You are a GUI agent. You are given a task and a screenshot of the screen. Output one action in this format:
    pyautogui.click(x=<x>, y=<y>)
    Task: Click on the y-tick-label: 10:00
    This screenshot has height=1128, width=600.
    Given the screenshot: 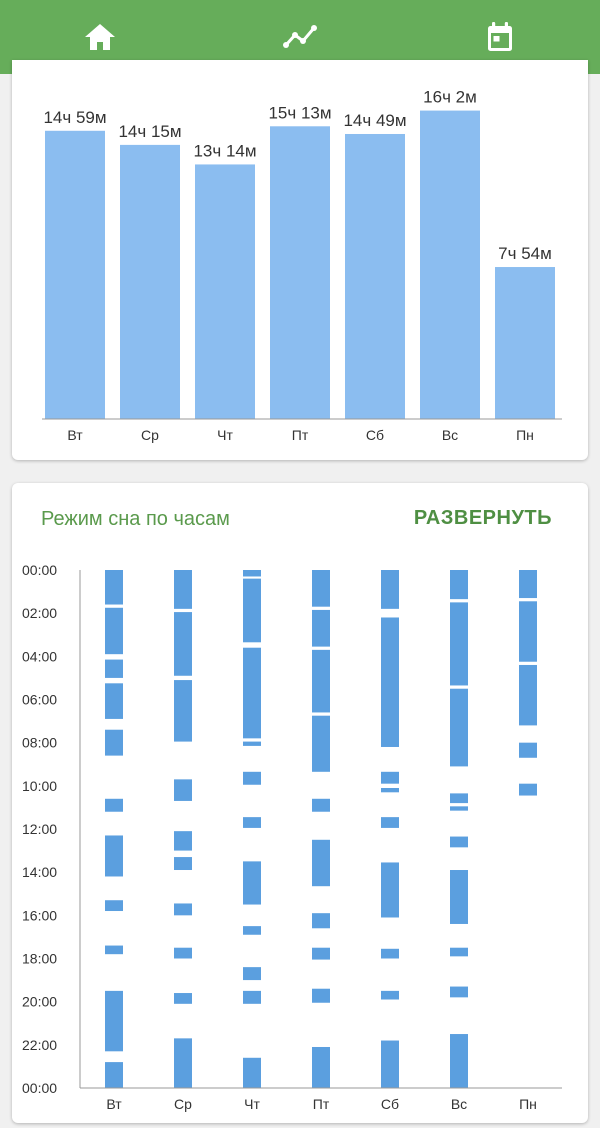 What is the action you would take?
    pyautogui.click(x=39, y=786)
    